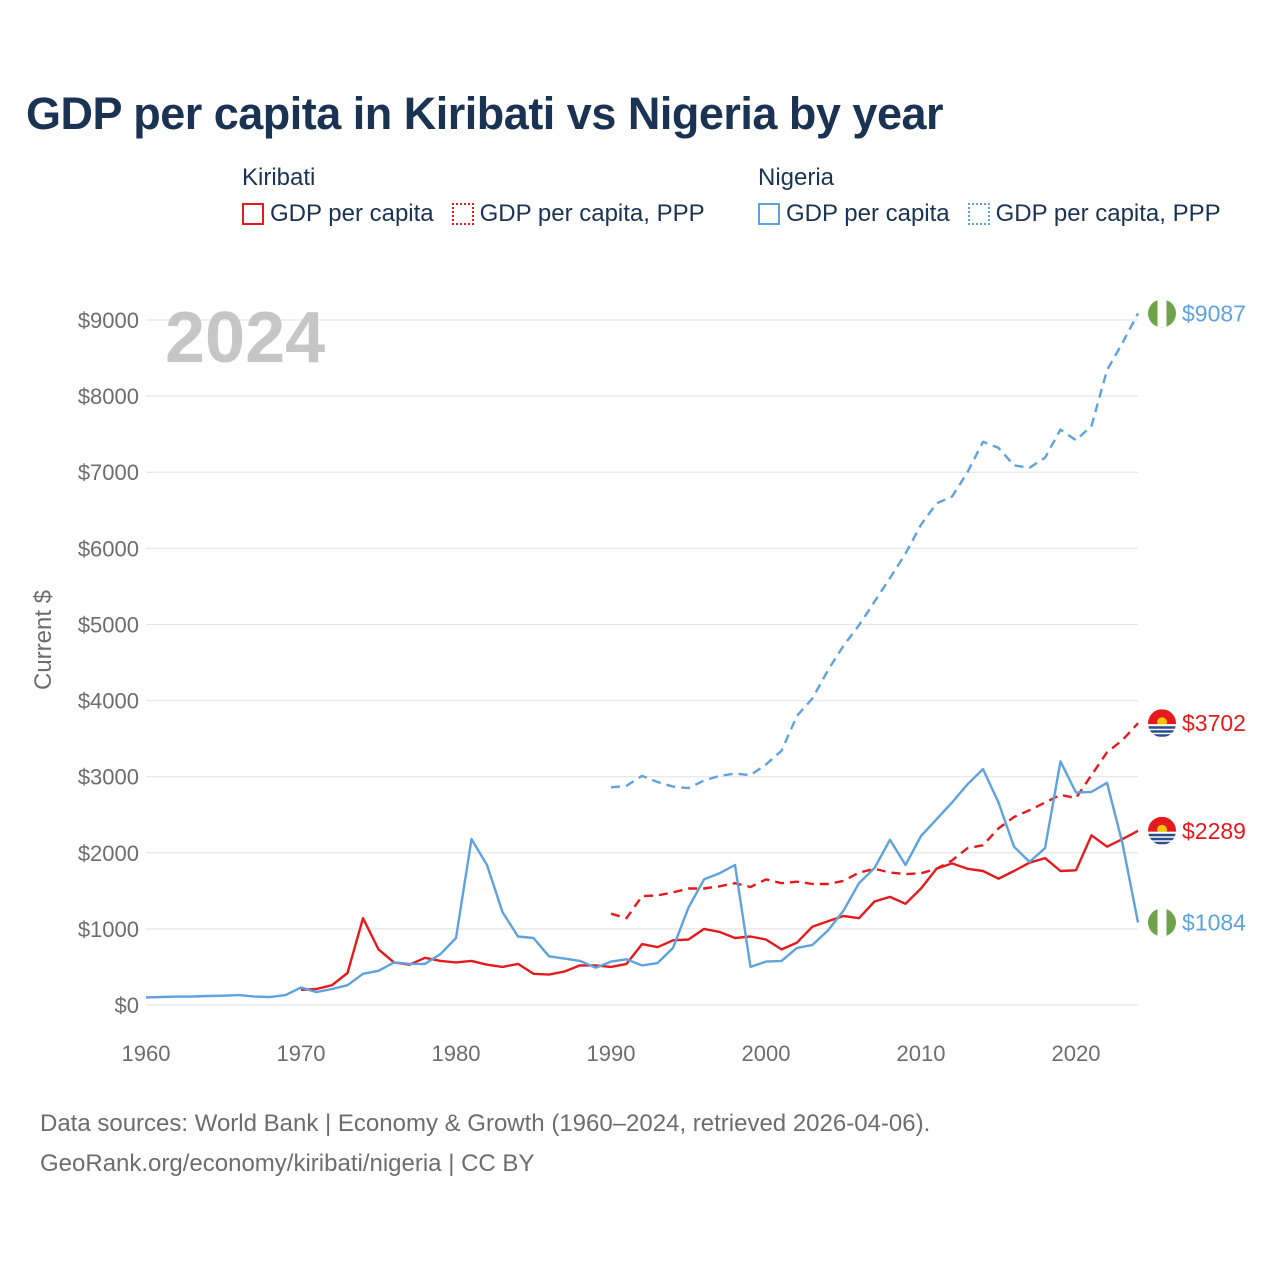  I want to click on y-tick-label: $7000, so click(108, 472).